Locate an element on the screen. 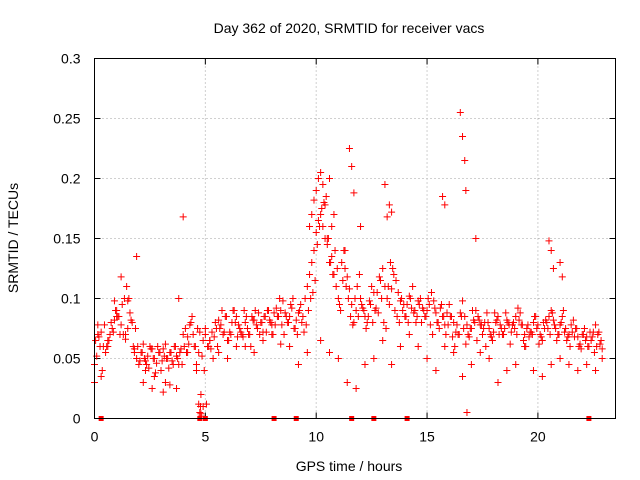 The image size is (640, 480). y-tick-label: 0.3 is located at coordinates (71, 59).